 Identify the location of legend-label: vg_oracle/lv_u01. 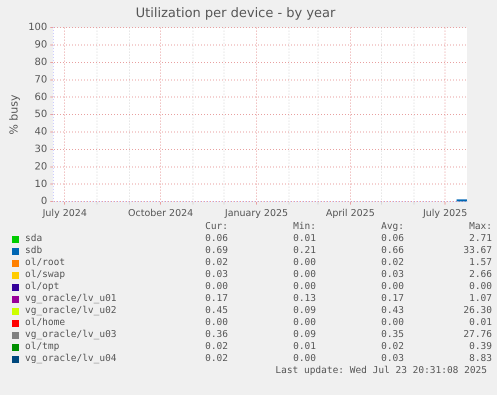
(71, 299).